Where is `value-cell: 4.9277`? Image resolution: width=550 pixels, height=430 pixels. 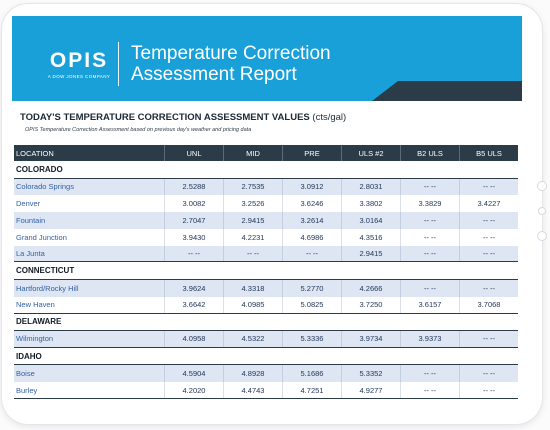
value-cell: 4.9277 is located at coordinates (370, 390).